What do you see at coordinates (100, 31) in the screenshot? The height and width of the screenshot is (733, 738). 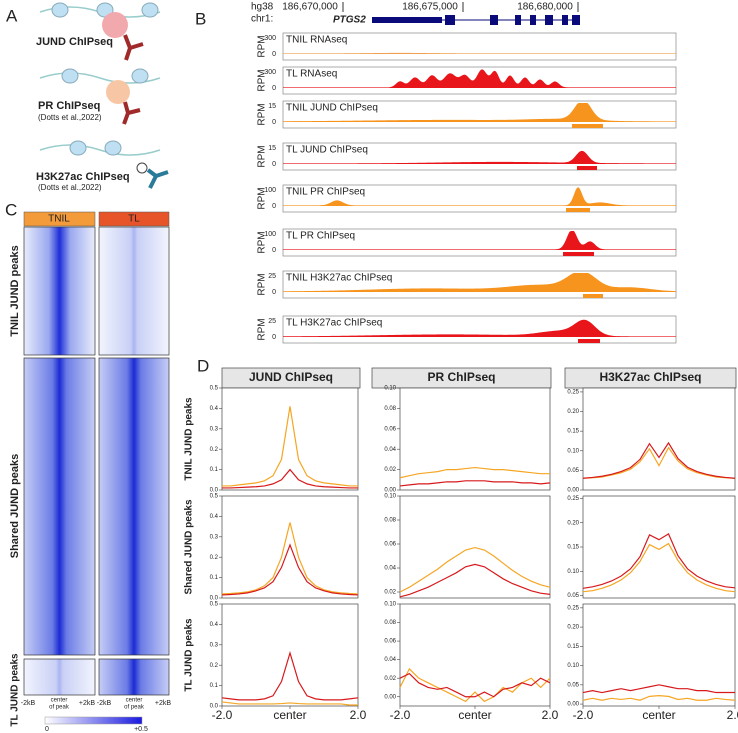 I see `jund-cartoon` at bounding box center [100, 31].